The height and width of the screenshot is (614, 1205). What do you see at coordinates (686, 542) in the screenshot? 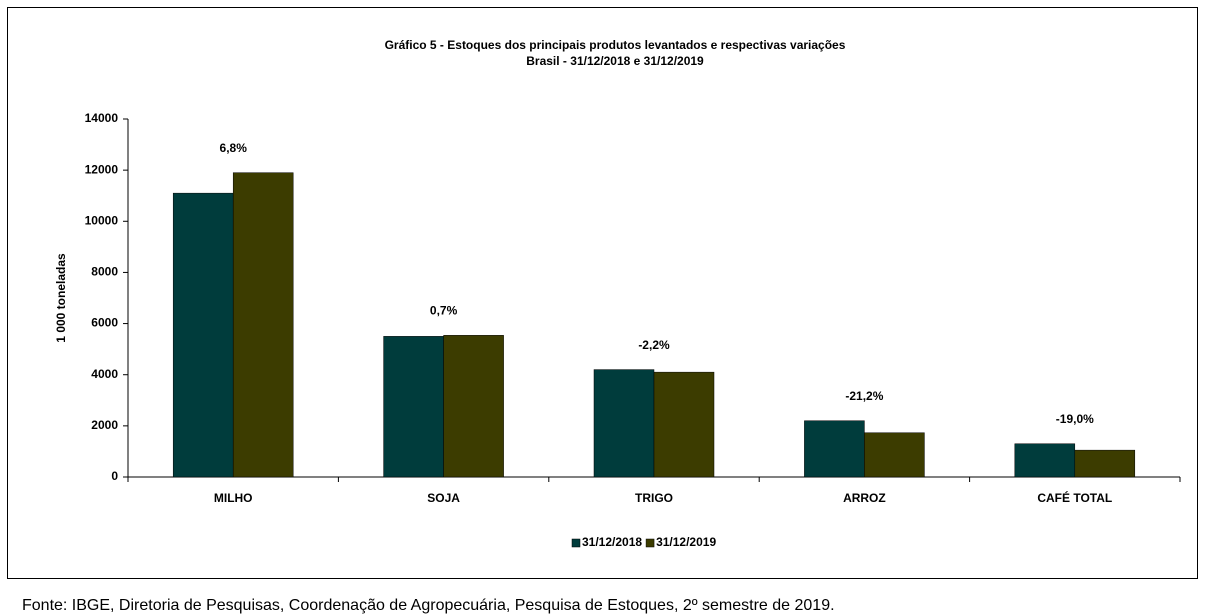
I see `legend-label: 31/12/2019` at bounding box center [686, 542].